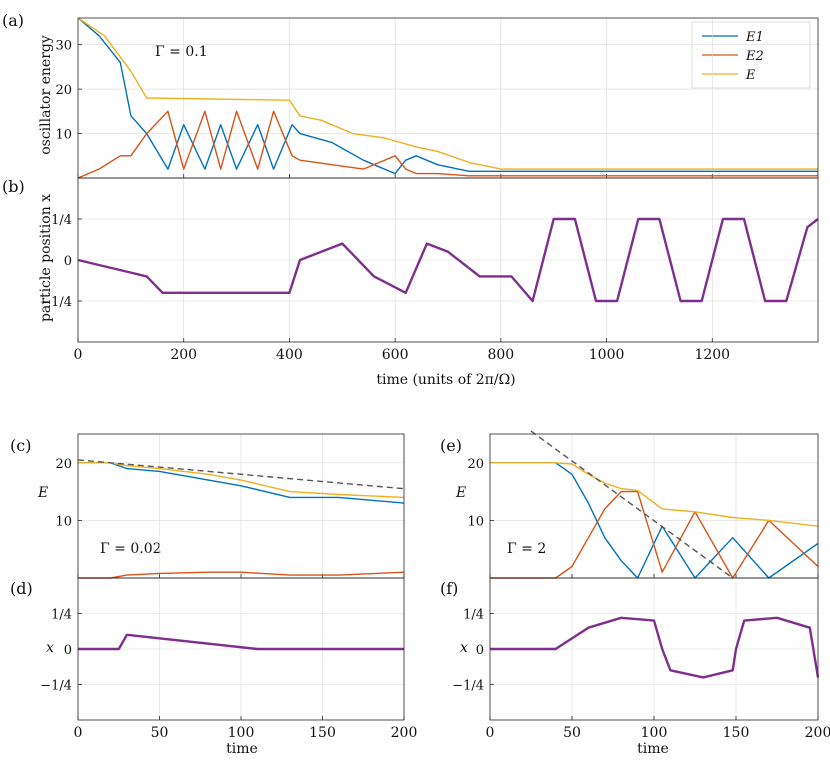 This screenshot has height=760, width=830. What do you see at coordinates (607, 355) in the screenshot?
I see `x-tick-label: 1000` at bounding box center [607, 355].